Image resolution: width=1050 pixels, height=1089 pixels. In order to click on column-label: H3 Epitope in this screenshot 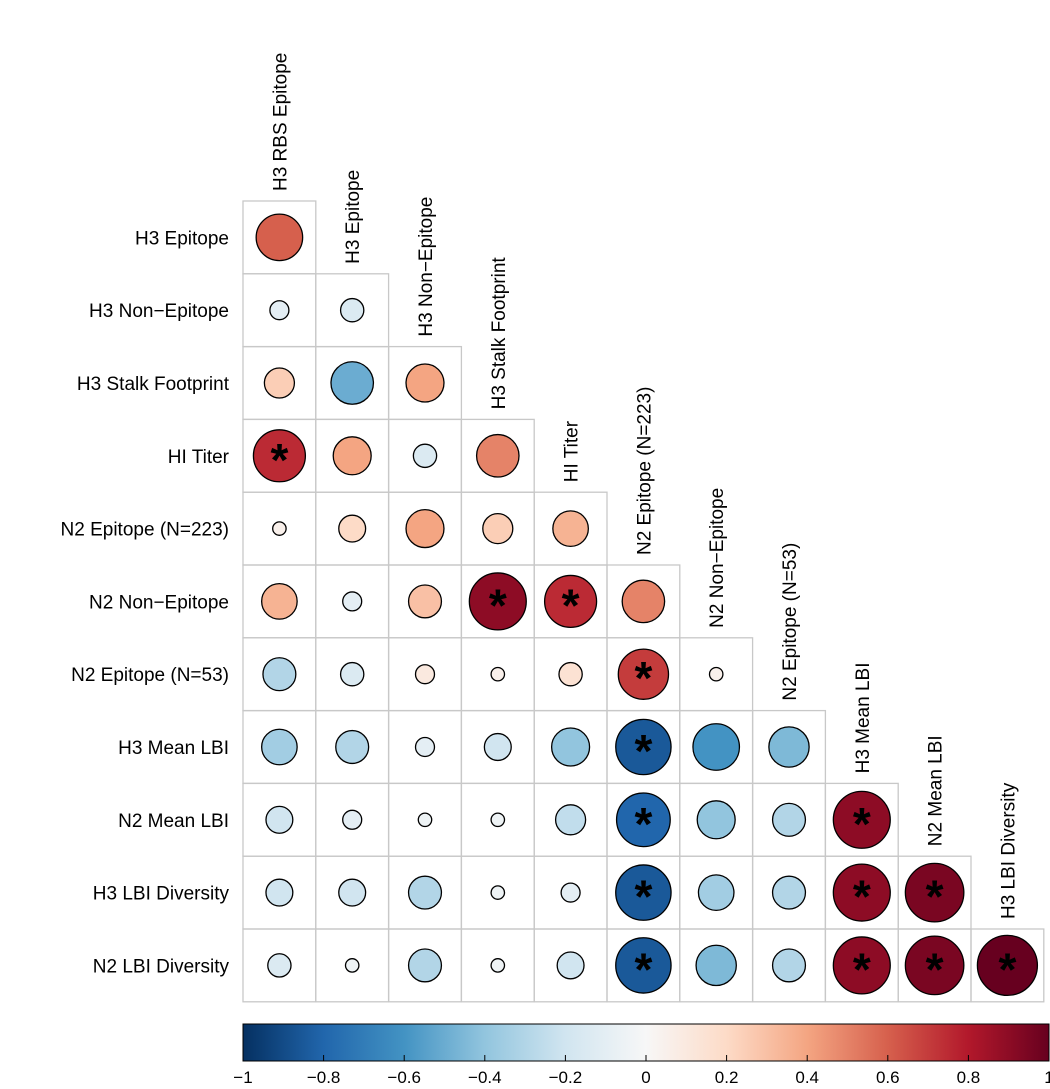, I will do `click(353, 217)`.